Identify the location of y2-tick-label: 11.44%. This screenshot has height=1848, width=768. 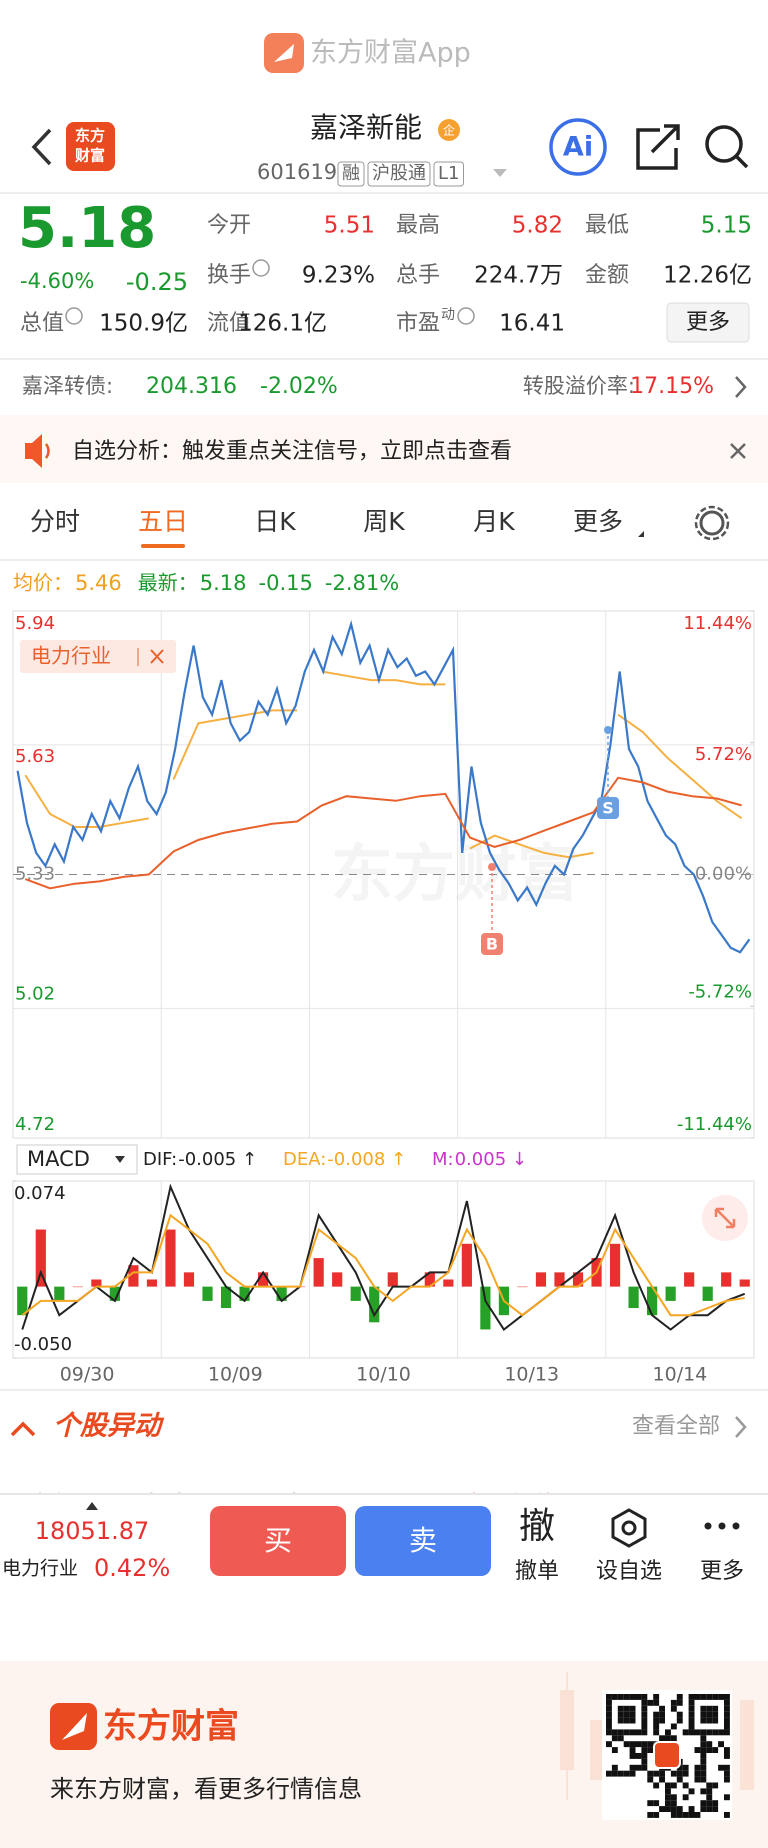
(717, 623).